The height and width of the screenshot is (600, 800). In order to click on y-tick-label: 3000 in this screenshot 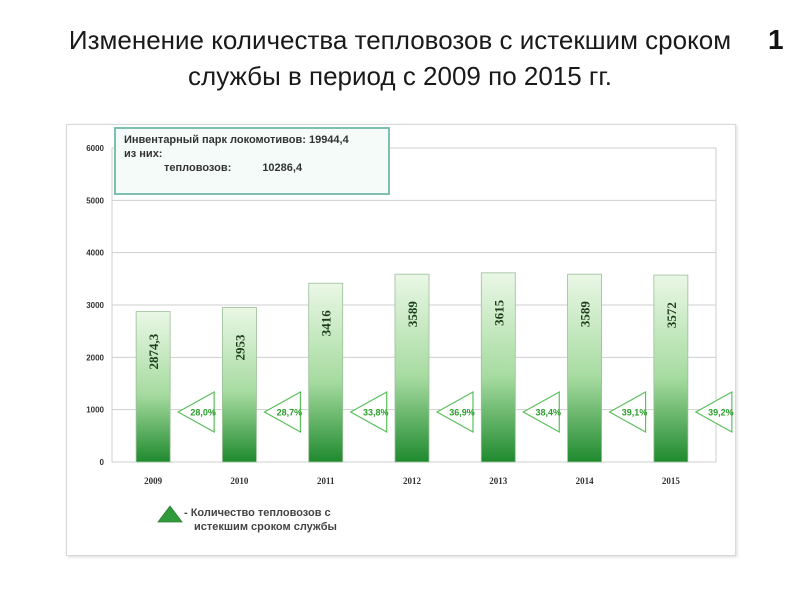, I will do `click(95, 305)`.